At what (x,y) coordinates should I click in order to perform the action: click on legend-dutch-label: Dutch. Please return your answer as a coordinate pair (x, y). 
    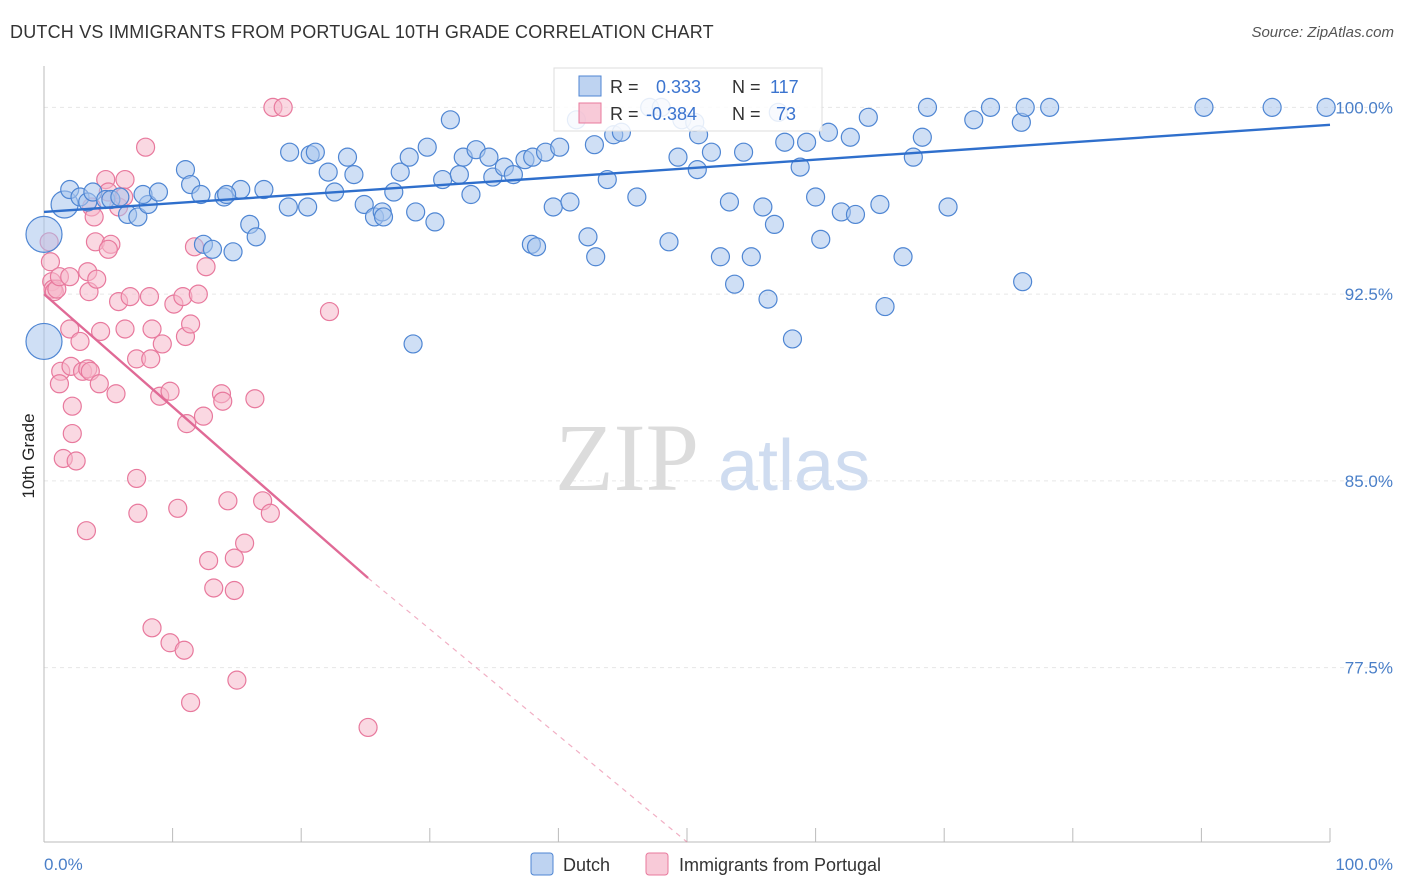
    Looking at the image, I should click on (586, 865).